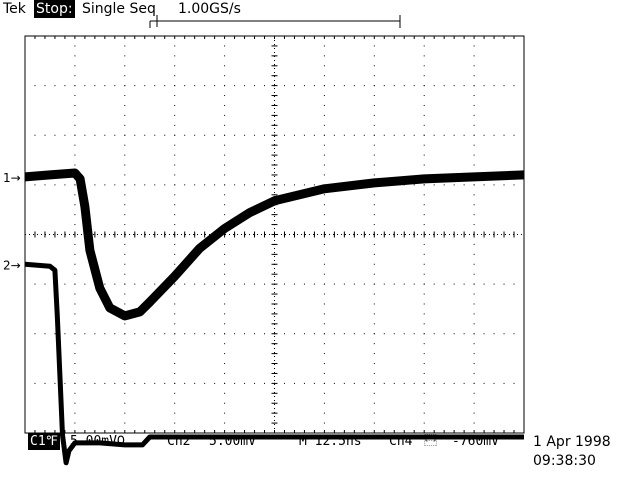 This screenshot has height=480, width=640. What do you see at coordinates (179, 441) in the screenshot?
I see `ch2-label: Ch2` at bounding box center [179, 441].